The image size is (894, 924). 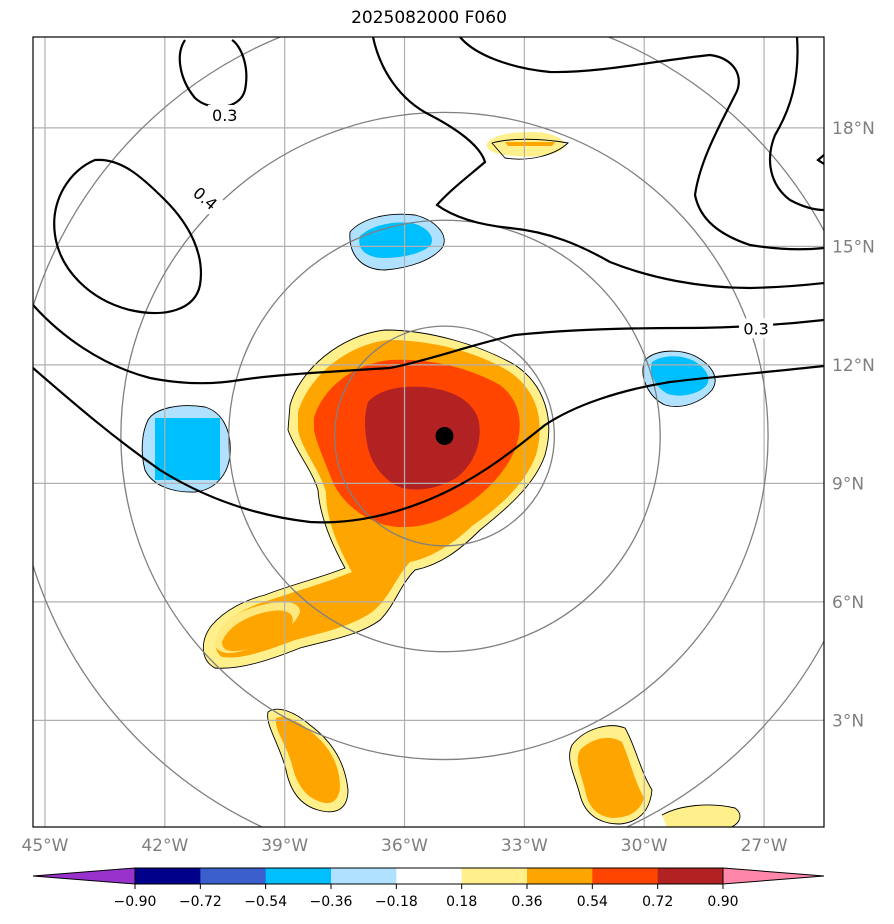 I want to click on colorbar-extend-low, so click(x=84, y=876).